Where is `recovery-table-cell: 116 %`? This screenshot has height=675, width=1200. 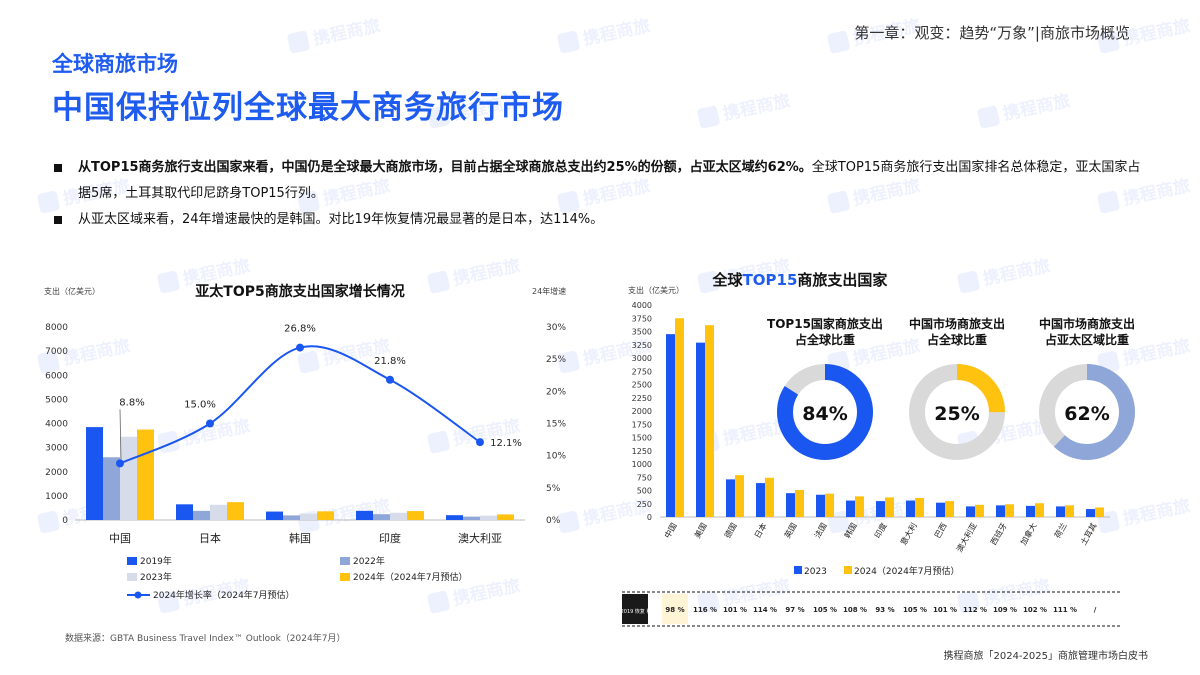 recovery-table-cell: 116 % is located at coordinates (705, 610).